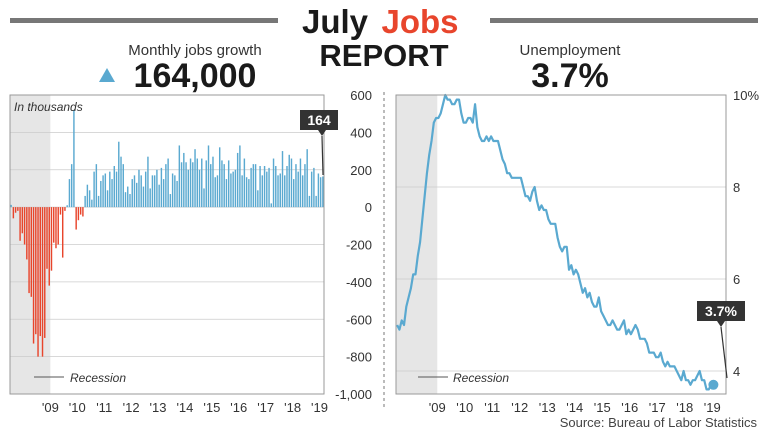 This screenshot has height=433, width=768. Describe the element at coordinates (265, 407) in the screenshot. I see `x-tick-label: '17` at that location.